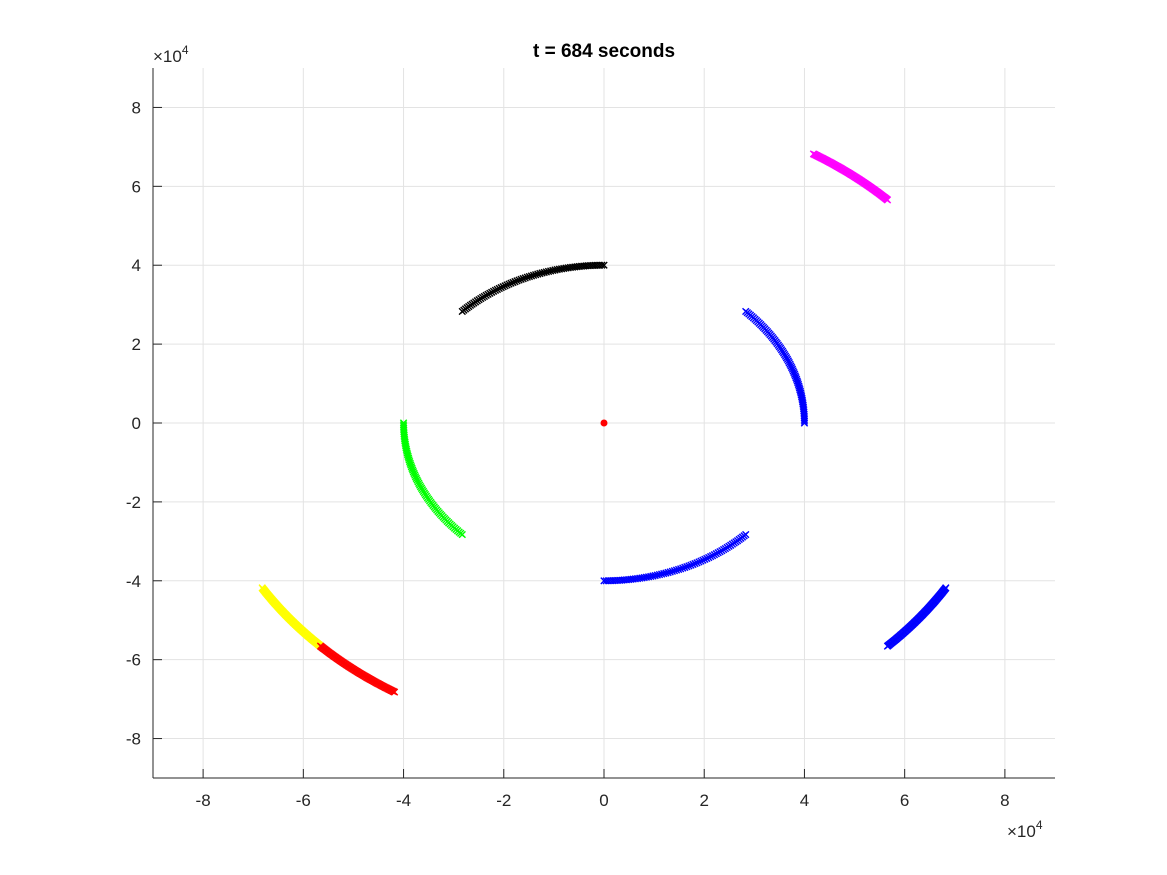 The image size is (1167, 875). Describe the element at coordinates (603, 800) in the screenshot. I see `x-tick-label: 0` at that location.